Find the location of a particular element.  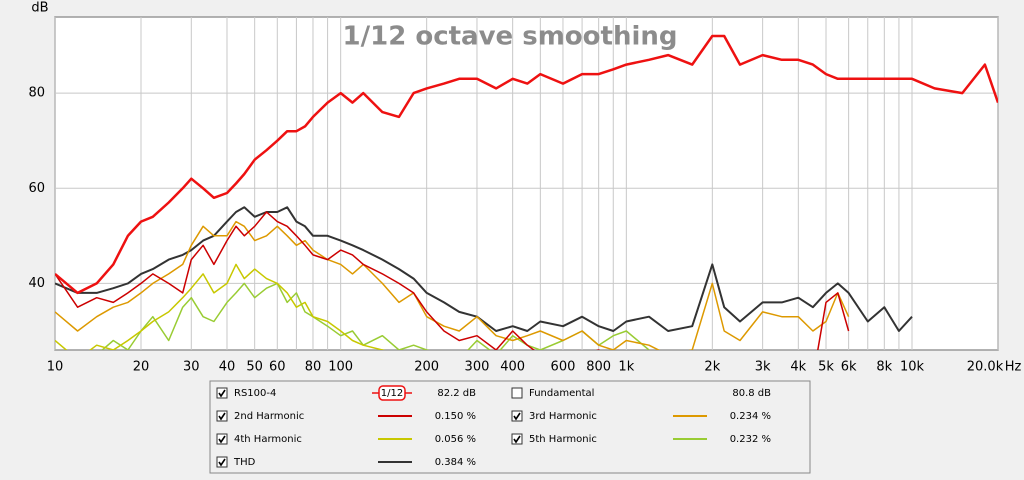

legend-name: 2nd Harmonic is located at coordinates (269, 416).